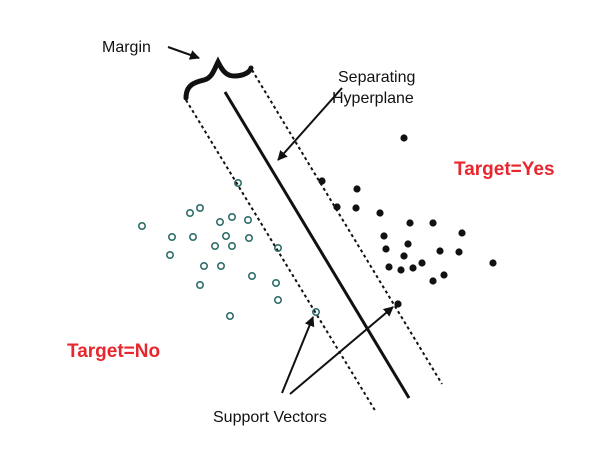 The height and width of the screenshot is (461, 616). What do you see at coordinates (315, 311) in the screenshot?
I see `support-vector-open` at bounding box center [315, 311].